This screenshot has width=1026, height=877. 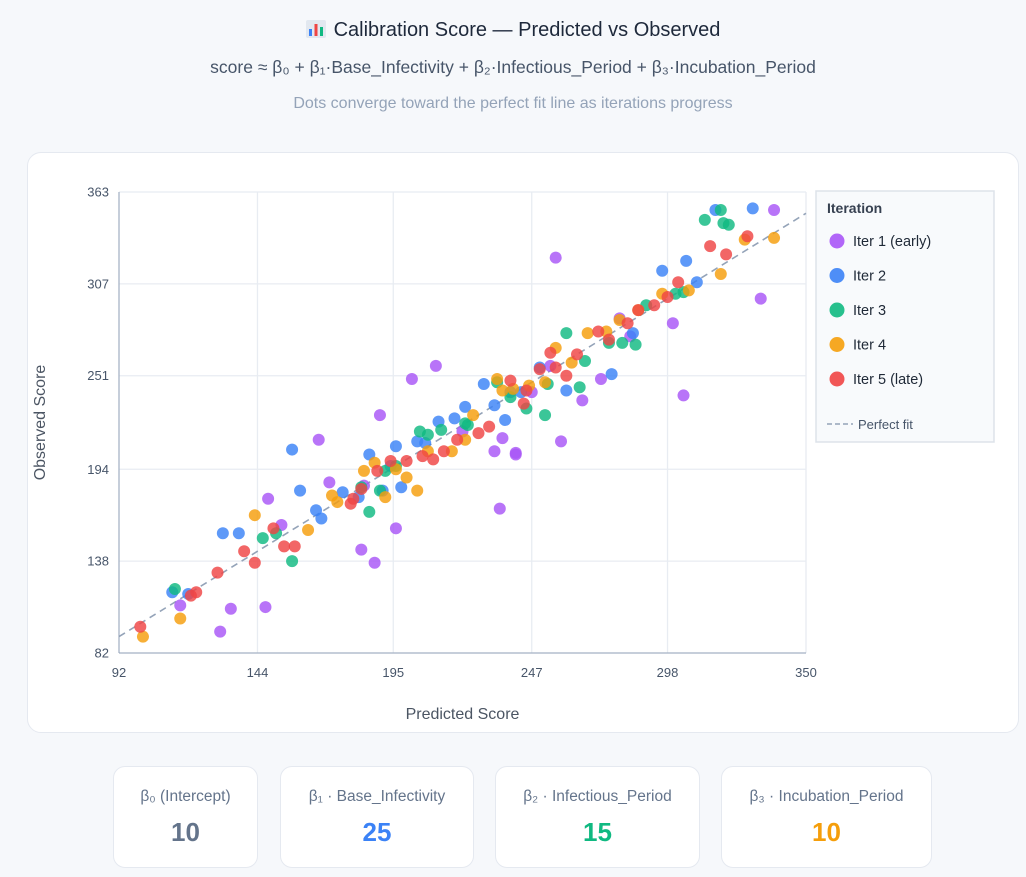 I want to click on x-tick-label: 350, so click(x=806, y=672).